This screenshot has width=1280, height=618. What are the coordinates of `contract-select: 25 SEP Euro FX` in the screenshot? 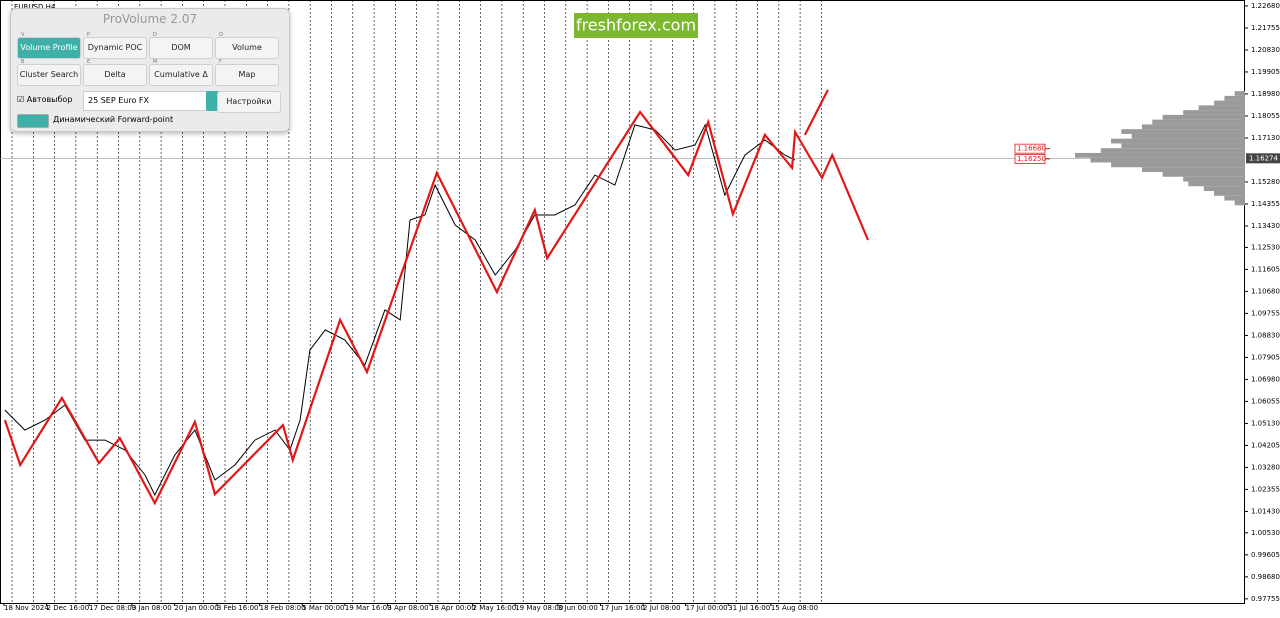 It's located at (151, 101).